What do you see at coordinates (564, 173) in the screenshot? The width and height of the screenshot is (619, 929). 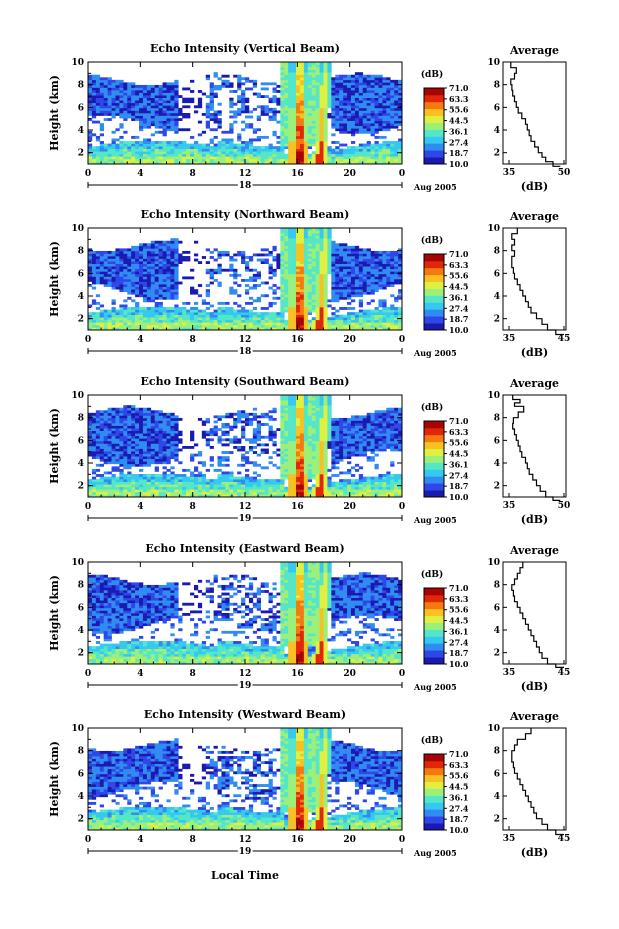 I see `average-x-tick-label: 50` at bounding box center [564, 173].